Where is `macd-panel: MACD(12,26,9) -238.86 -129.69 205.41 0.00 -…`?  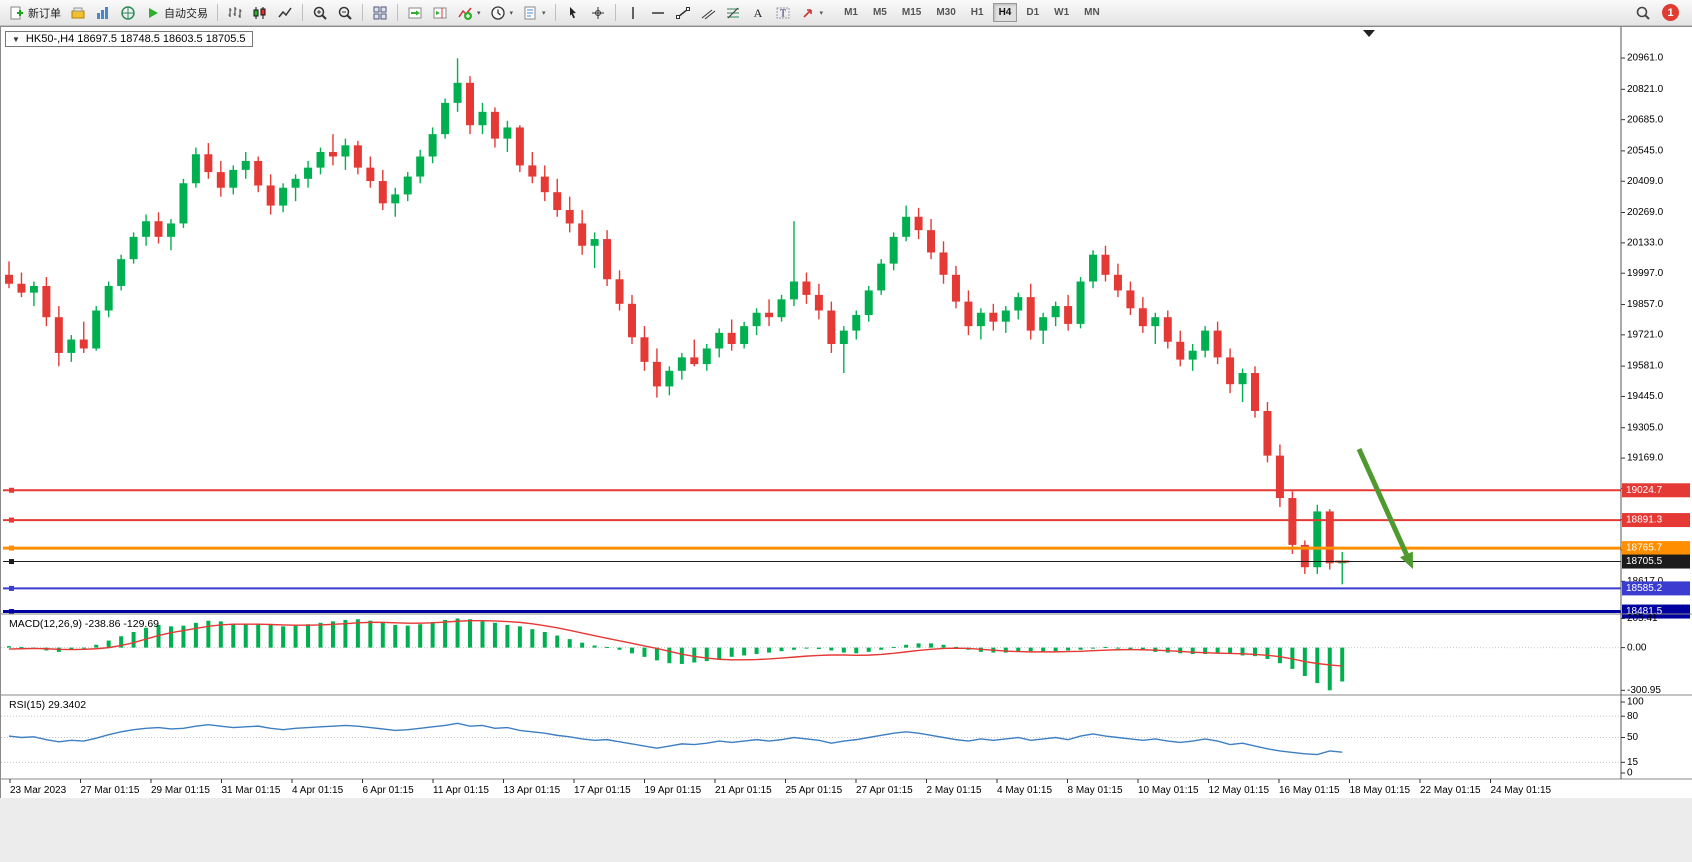 macd-panel: MACD(12,26,9) -238.86 -129.69 205.41 0.00 -… is located at coordinates (831, 654).